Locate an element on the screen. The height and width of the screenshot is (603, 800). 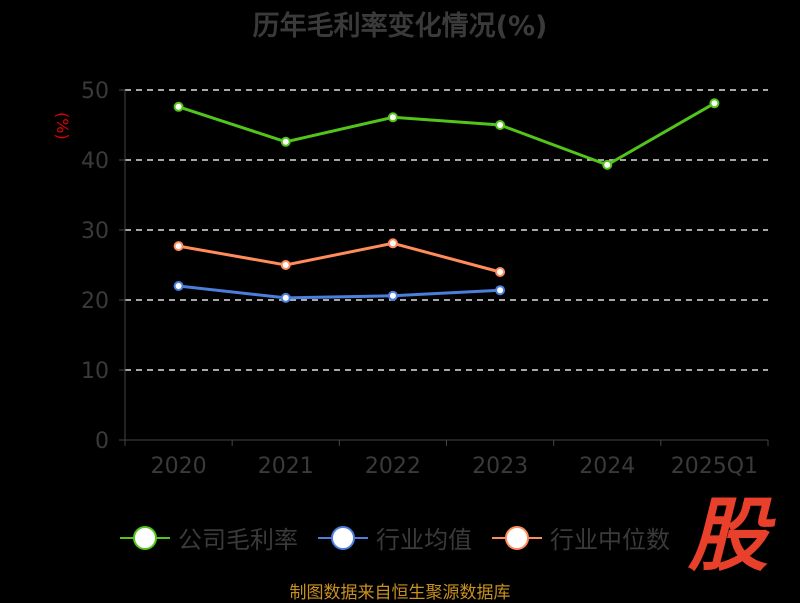
legend-label: 行业均值 is located at coordinates (424, 540).